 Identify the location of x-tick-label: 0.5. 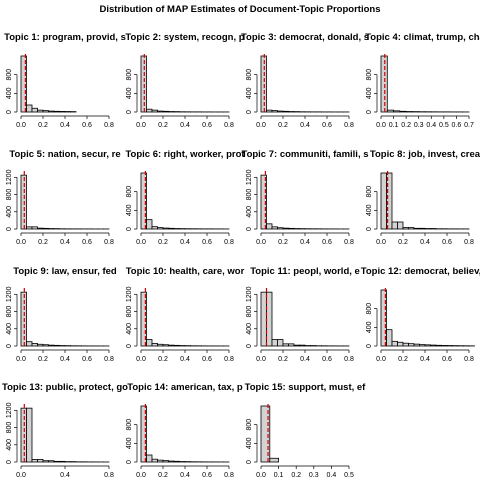
(444, 125).